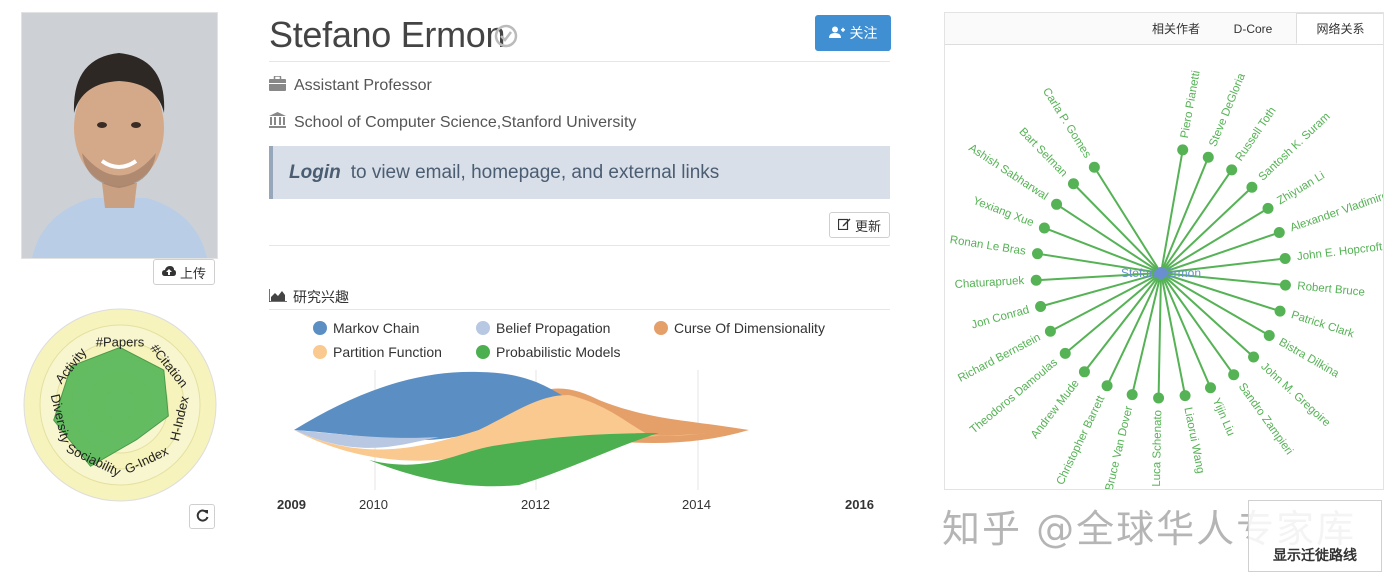 The image size is (1395, 575). I want to click on position-row: Assistant Professor, so click(350, 85).